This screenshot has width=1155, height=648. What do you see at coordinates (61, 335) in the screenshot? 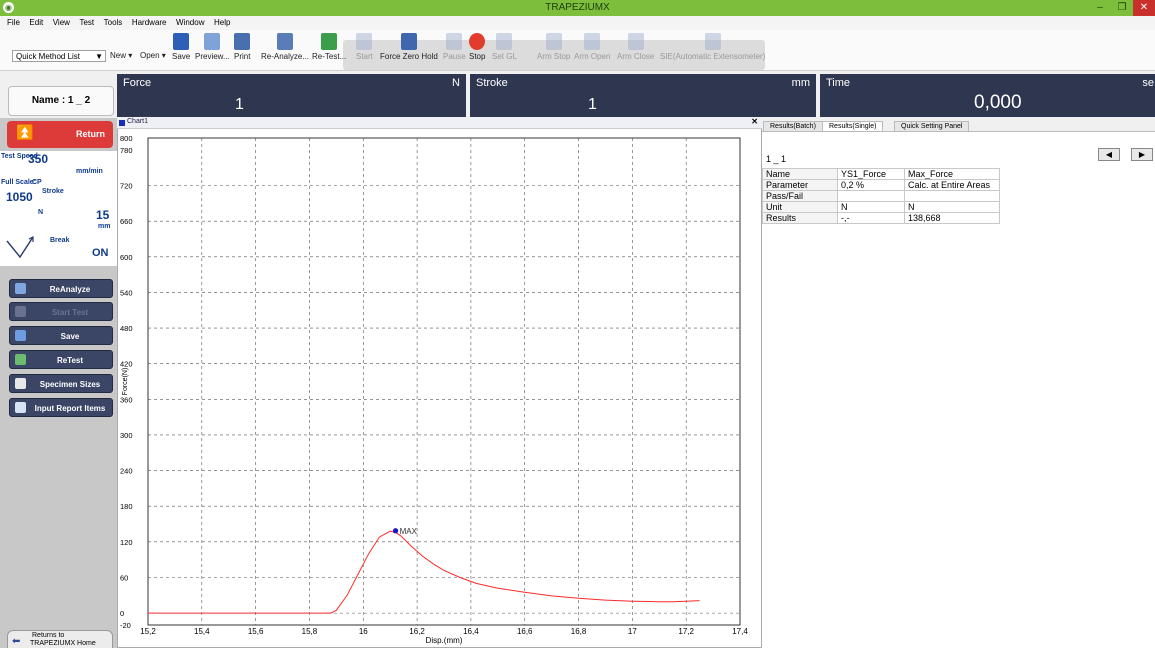
I see `save-side-button: Save` at bounding box center [61, 335].